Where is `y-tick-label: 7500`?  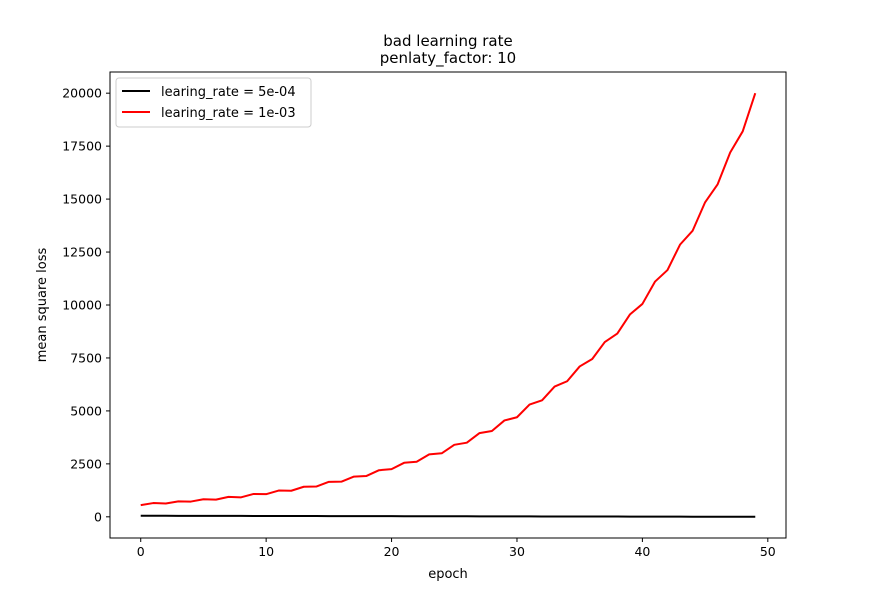
y-tick-label: 7500 is located at coordinates (86, 357).